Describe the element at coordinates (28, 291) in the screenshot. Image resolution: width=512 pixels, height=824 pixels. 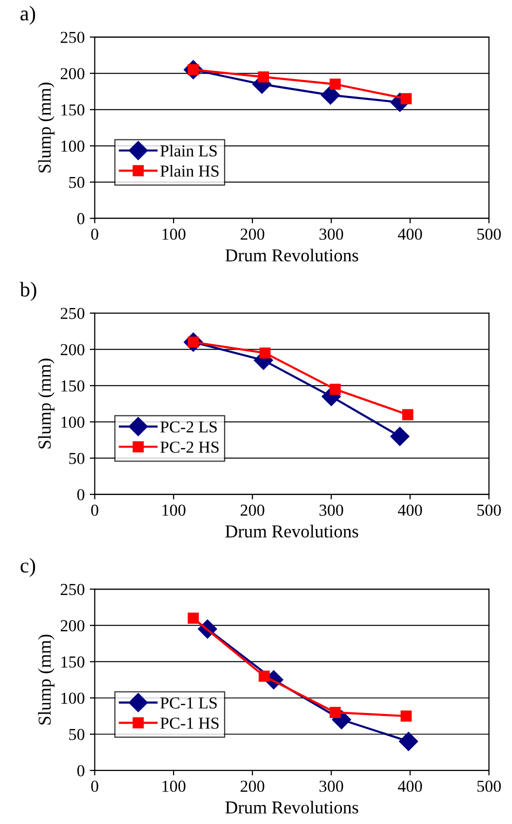
I see `chart-title: b)` at that location.